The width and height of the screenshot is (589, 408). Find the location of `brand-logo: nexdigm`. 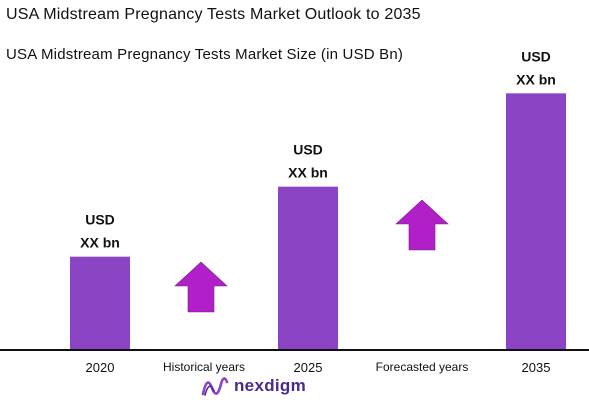

brand-logo: nexdigm is located at coordinates (253, 386).